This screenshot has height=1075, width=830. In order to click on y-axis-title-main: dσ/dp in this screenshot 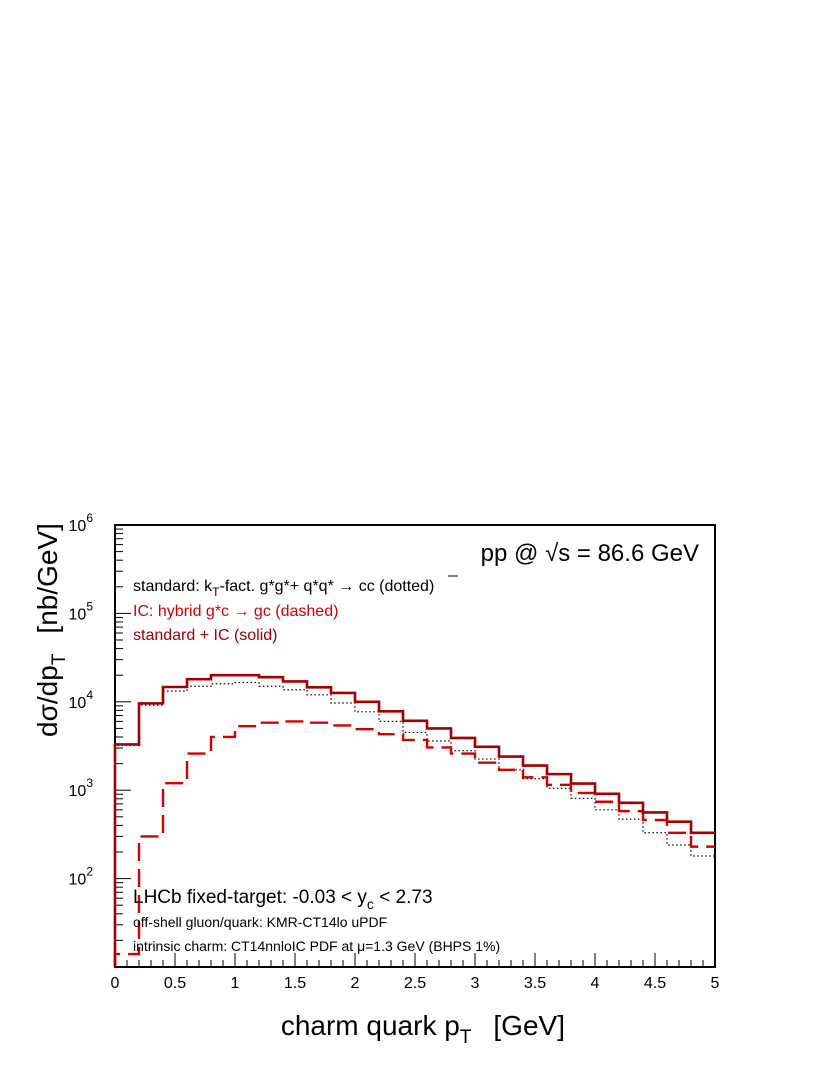, I will do `click(47, 701)`.